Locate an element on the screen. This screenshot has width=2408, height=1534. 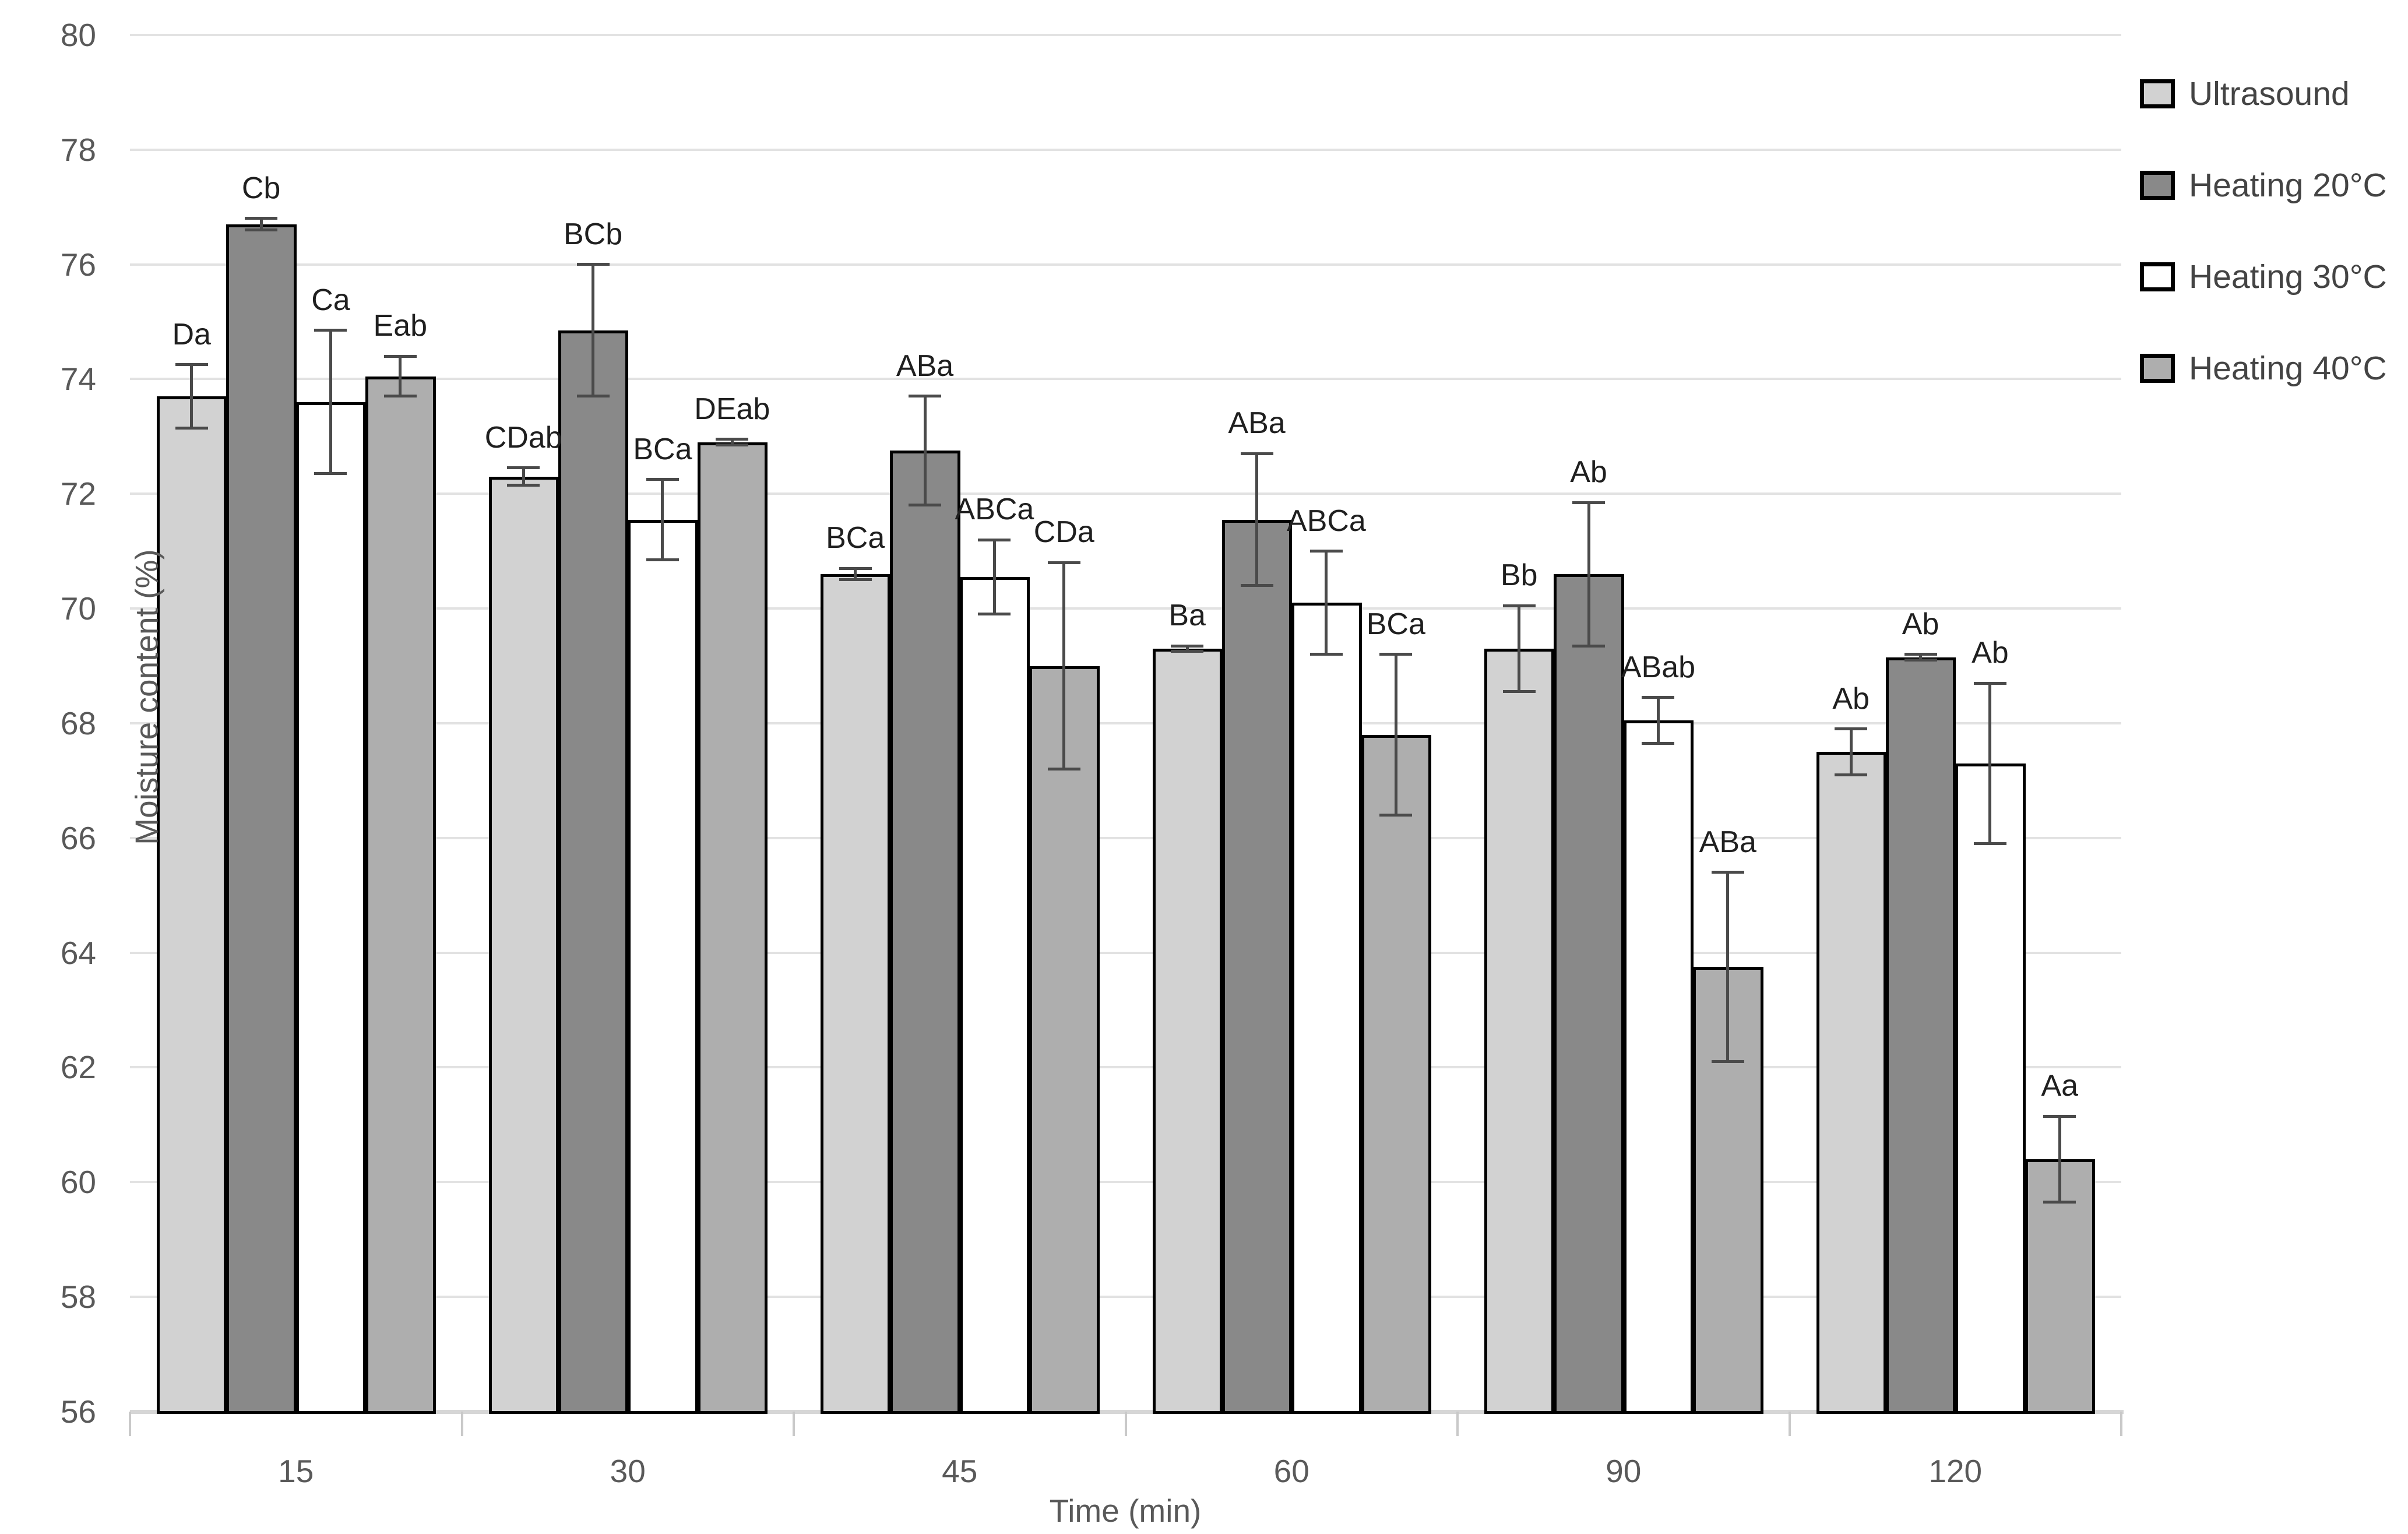
bar-heating-30-c-45min is located at coordinates (994, 995).